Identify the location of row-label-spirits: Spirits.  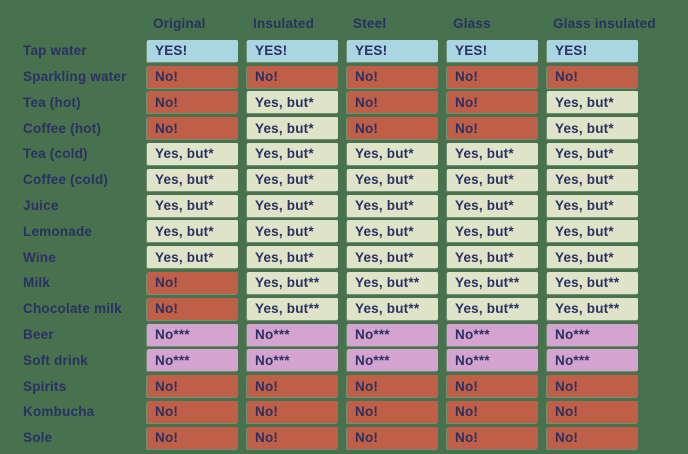
(45, 386).